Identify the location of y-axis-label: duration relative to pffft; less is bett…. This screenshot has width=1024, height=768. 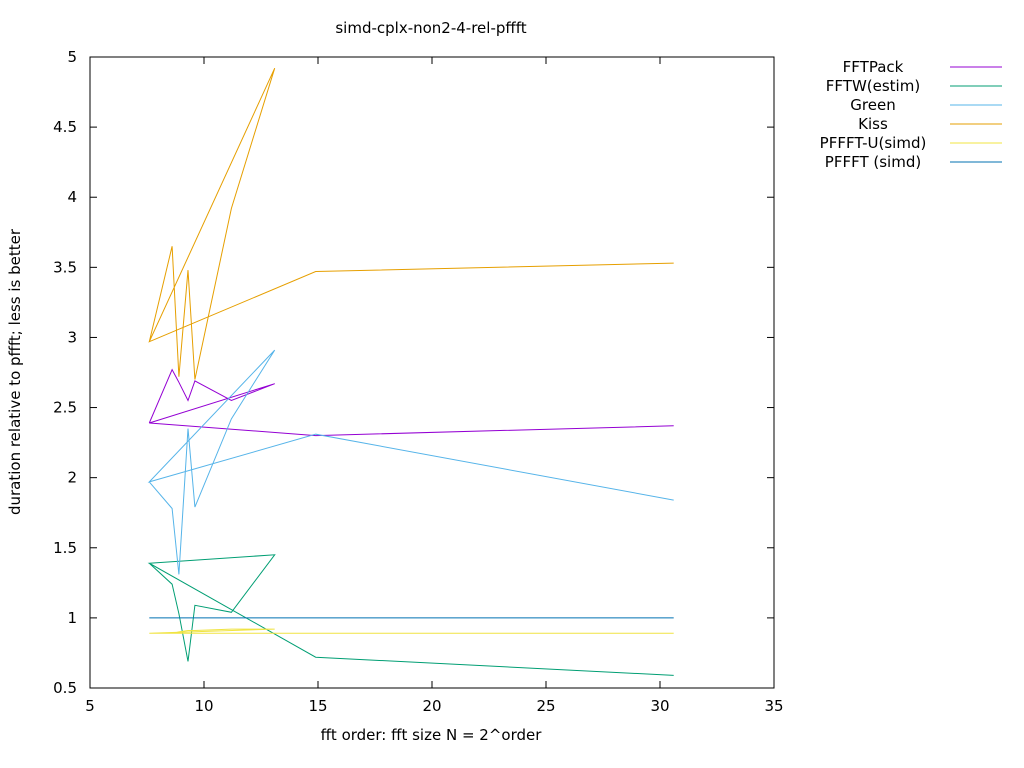
(15, 371).